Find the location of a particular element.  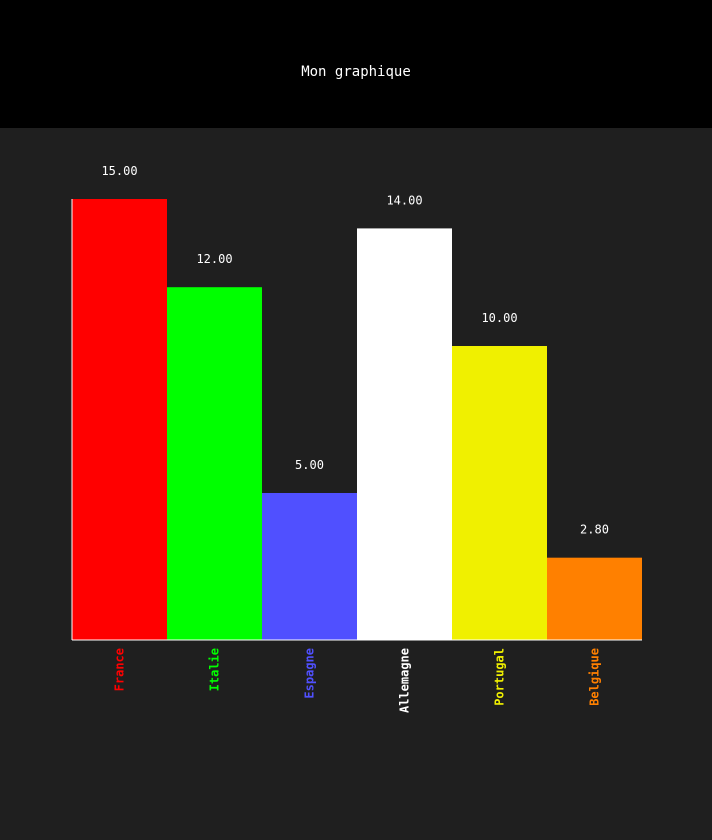

chart-title: Mon graphique is located at coordinates (356, 72).